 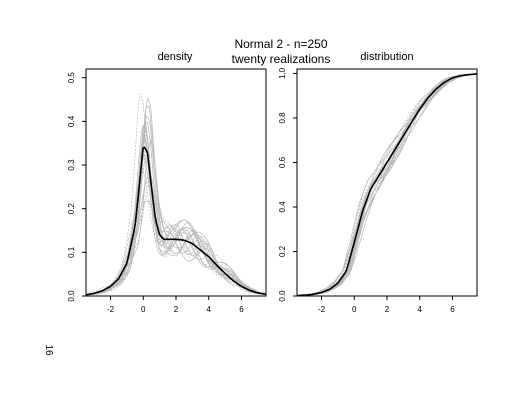 I want to click on figure-title-line1: Normal 2 - n=250, so click(x=280, y=44).